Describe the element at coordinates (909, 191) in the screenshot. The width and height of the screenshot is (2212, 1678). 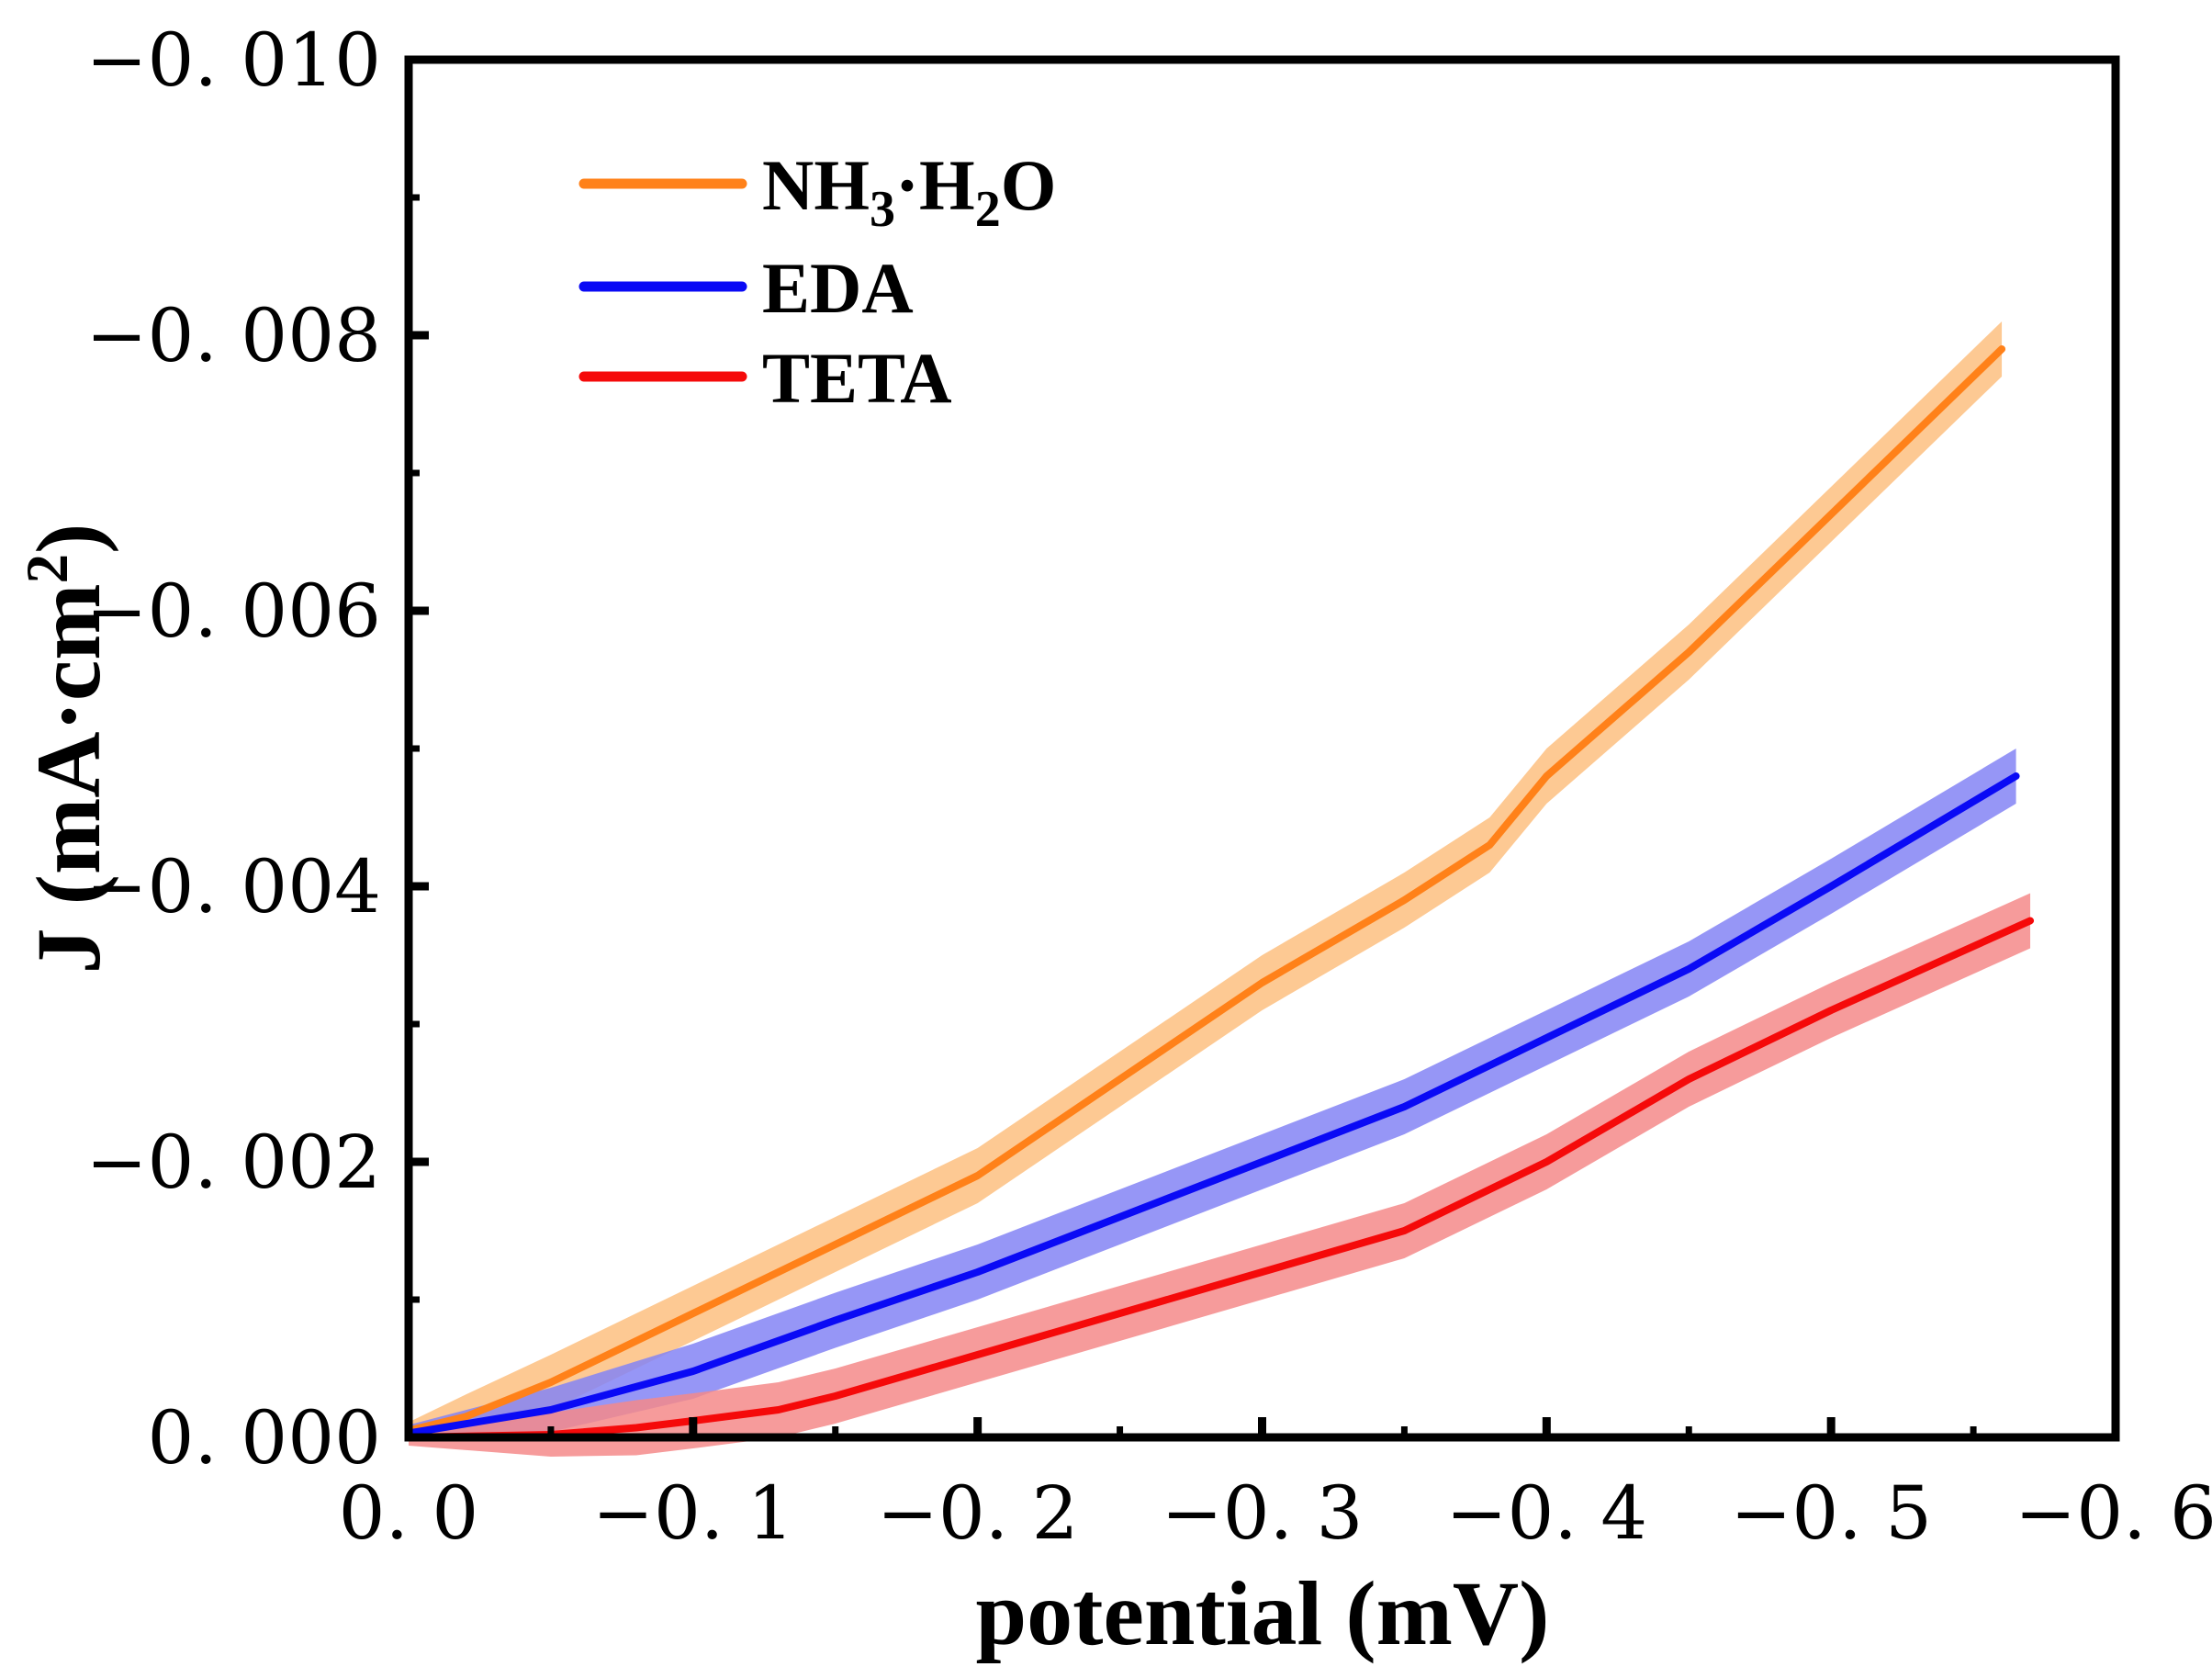
I see `legend-label-NH3·H2O: NH3·H2O` at that location.